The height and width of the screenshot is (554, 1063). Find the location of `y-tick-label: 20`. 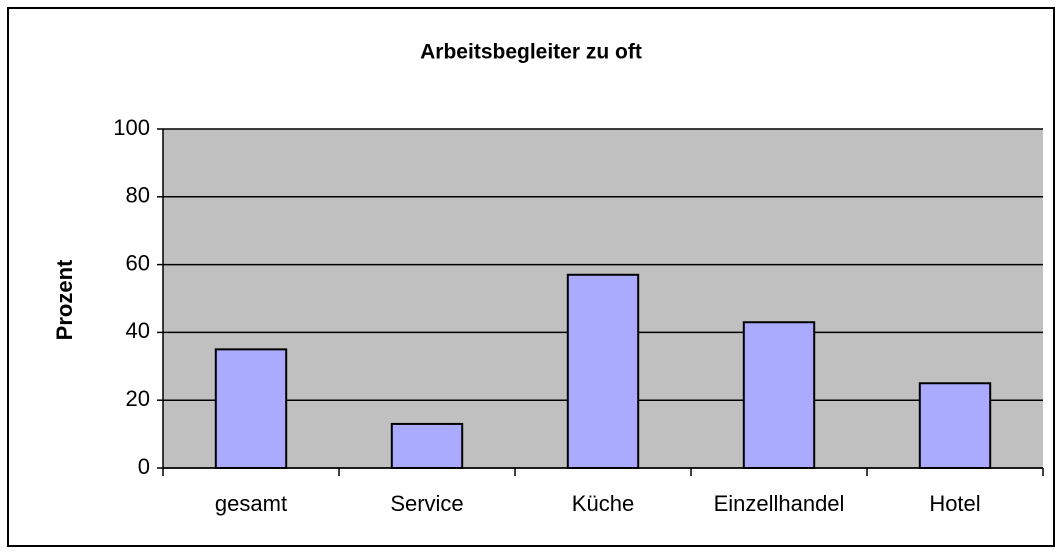

y-tick-label: 20 is located at coordinates (138, 398).